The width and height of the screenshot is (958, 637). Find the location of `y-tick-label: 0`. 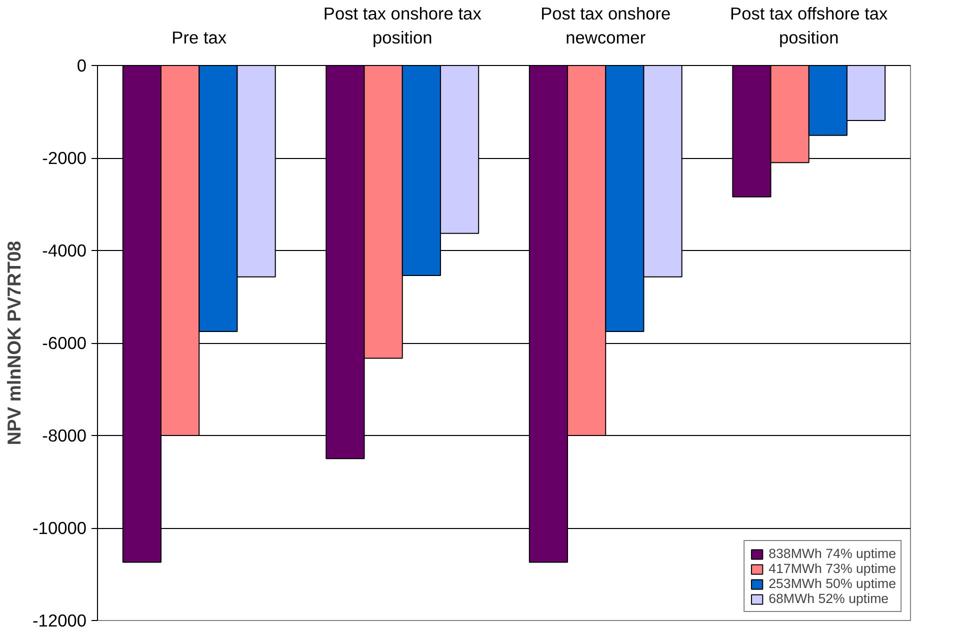

y-tick-label: 0 is located at coordinates (81, 66).